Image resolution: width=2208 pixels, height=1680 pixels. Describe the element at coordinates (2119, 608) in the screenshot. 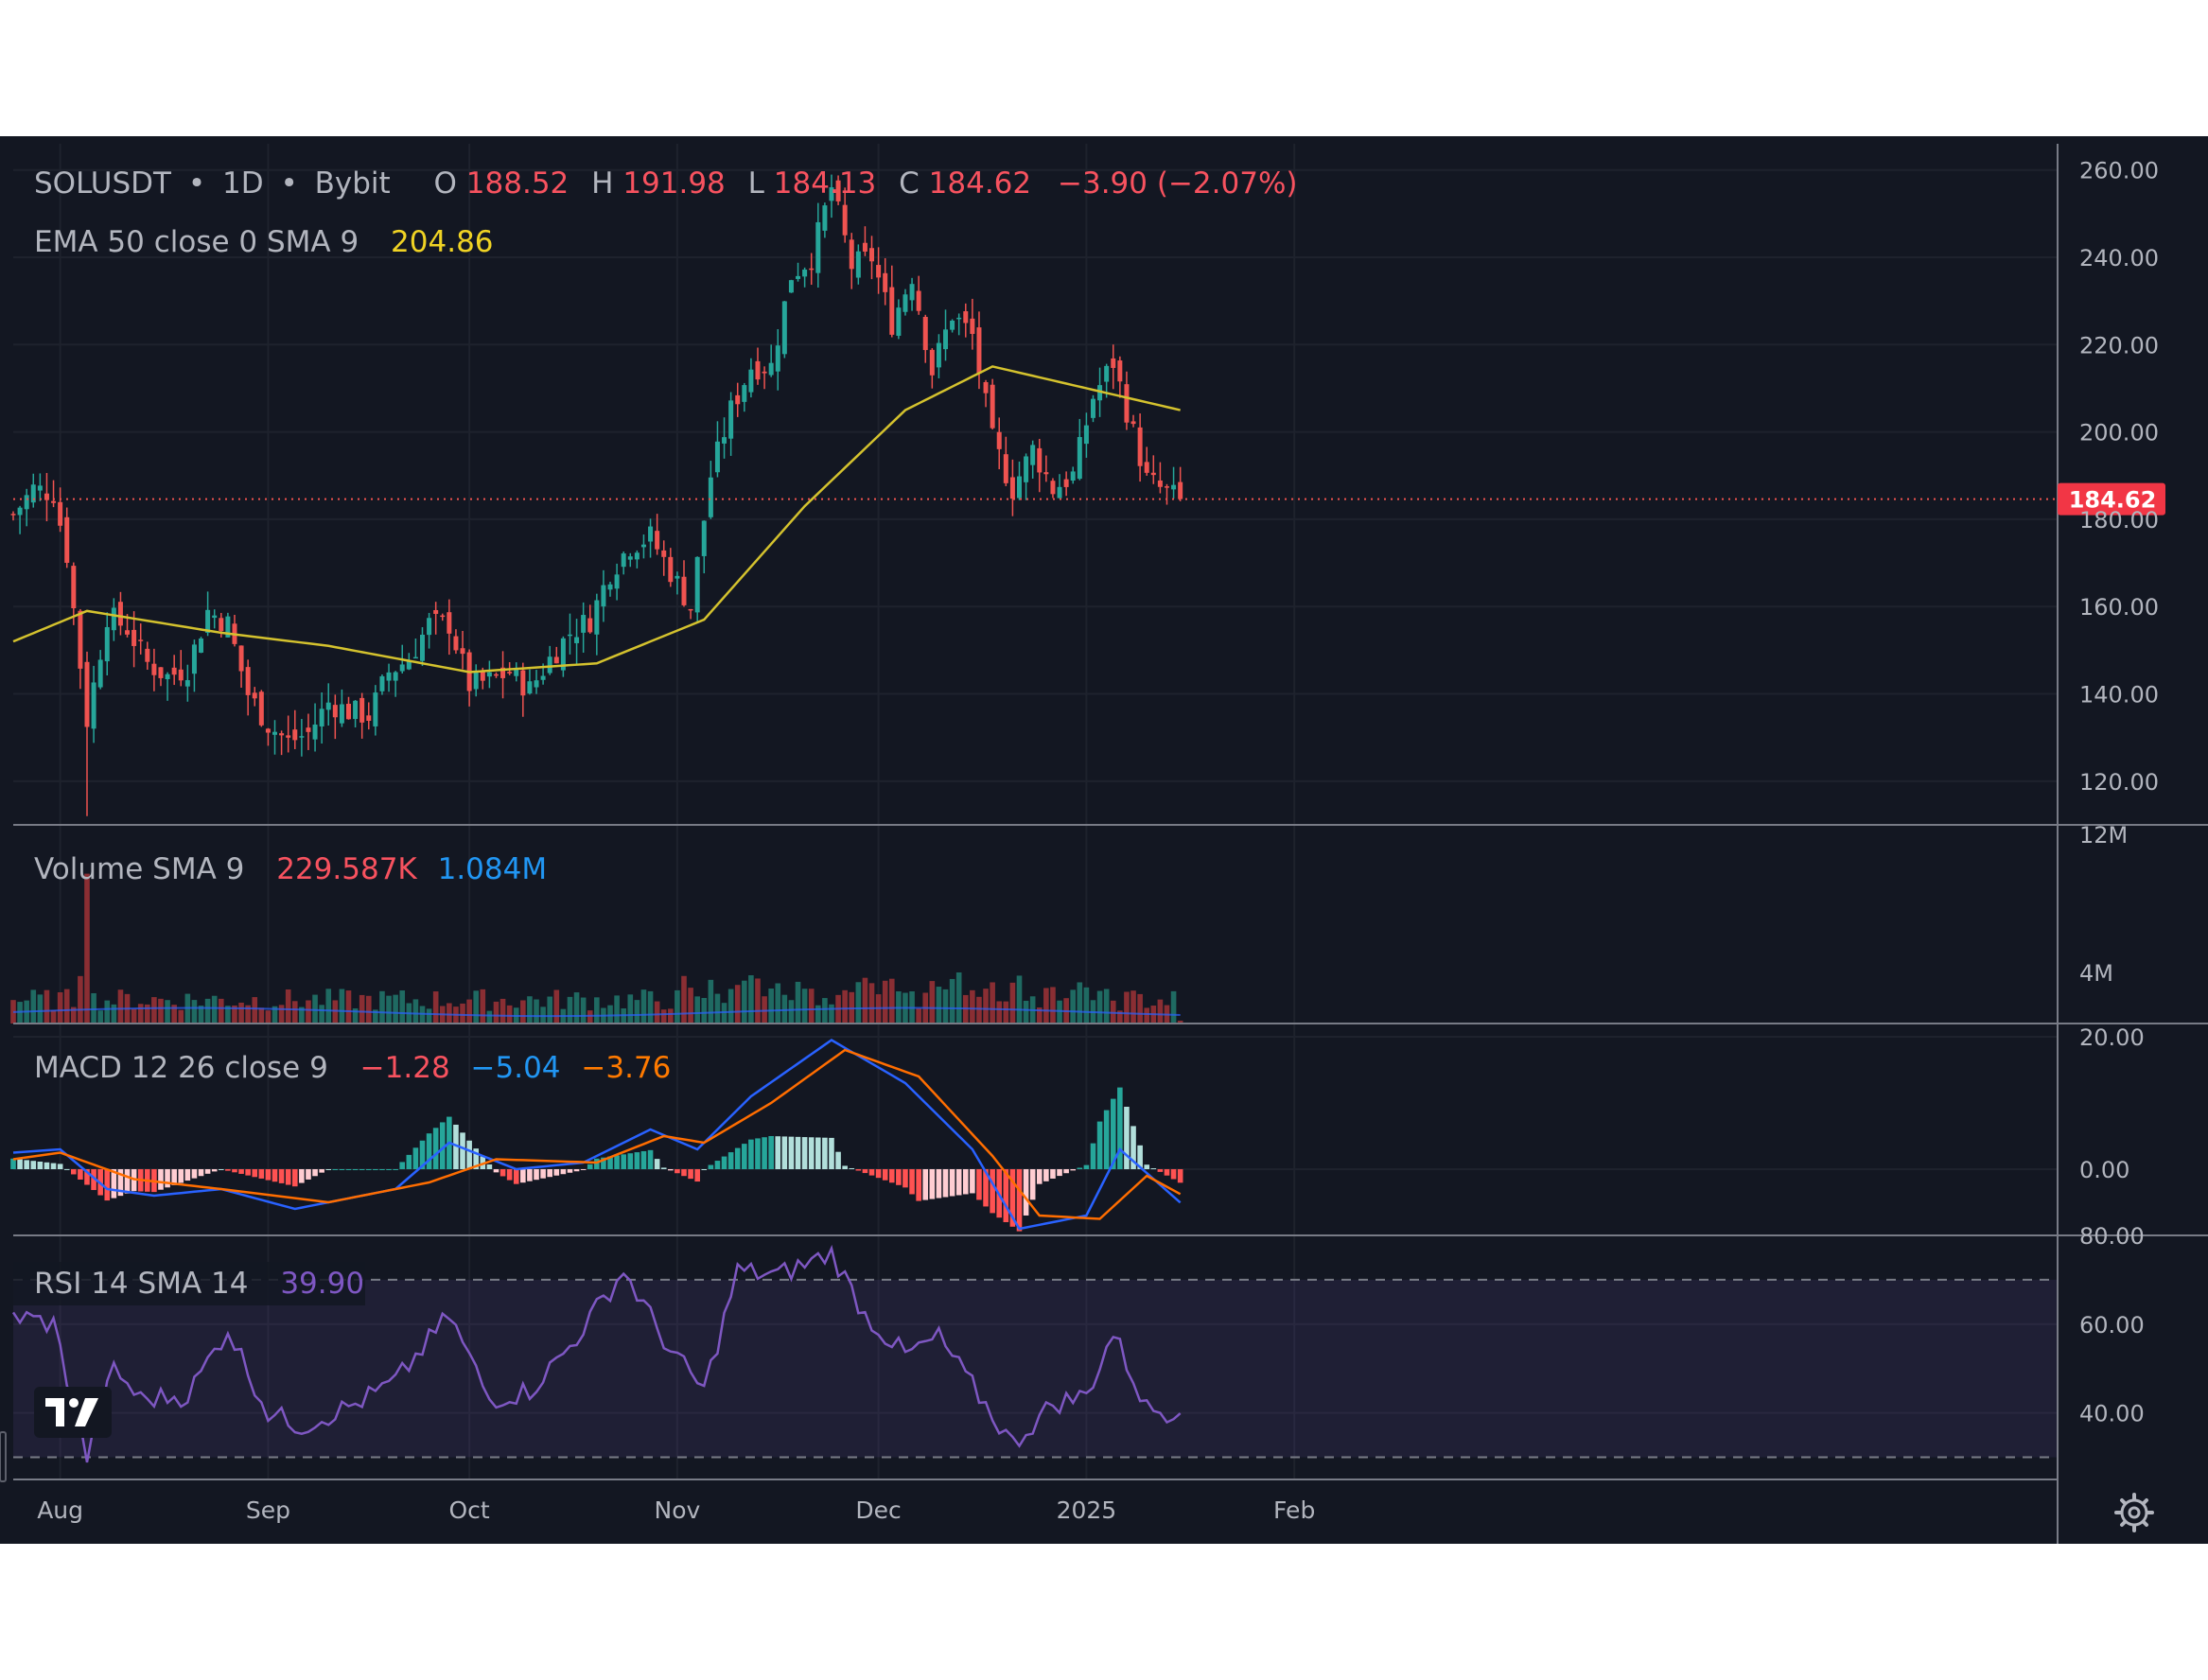

I see `price-axis-label: 160.00` at that location.